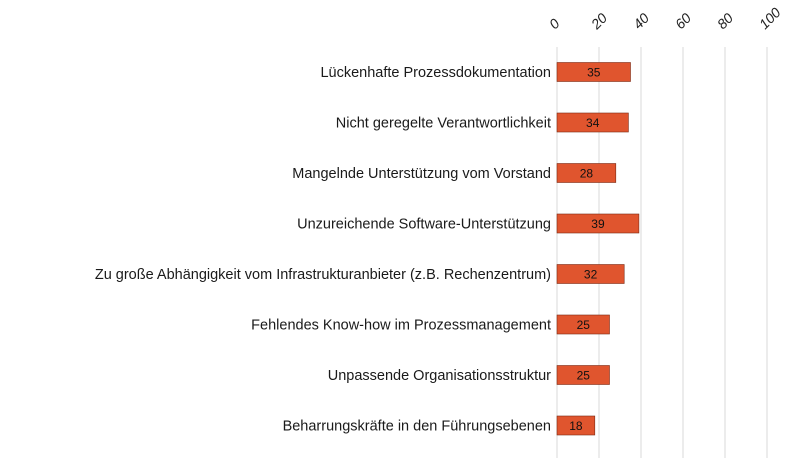 This screenshot has height=460, width=812. What do you see at coordinates (665, 18) in the screenshot?
I see `x-axis-ticks: 0 20 40 60 80 100` at bounding box center [665, 18].